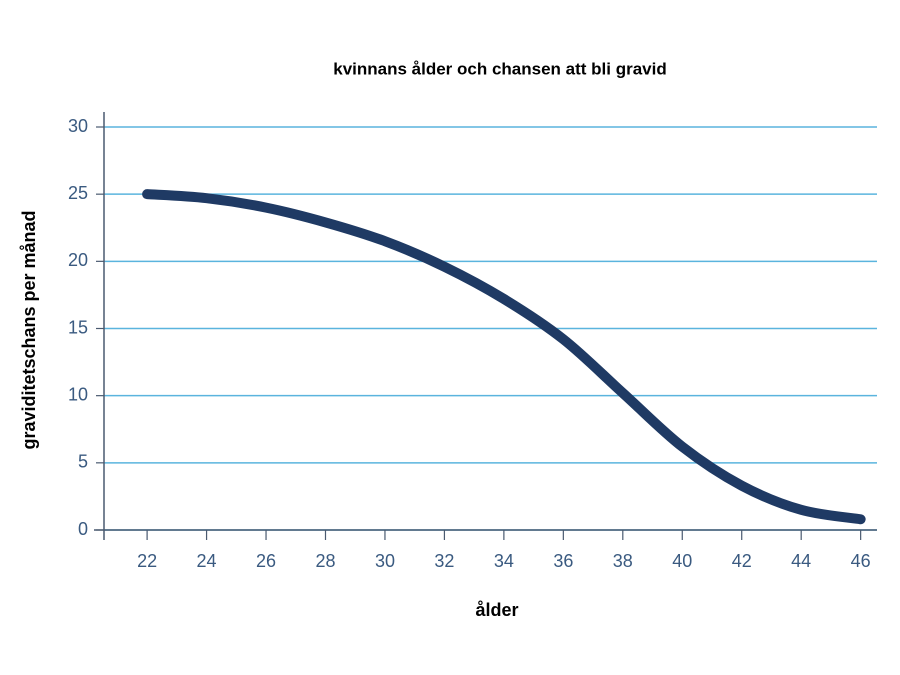  Describe the element at coordinates (325, 561) in the screenshot. I see `x-tick-label: 28` at that location.